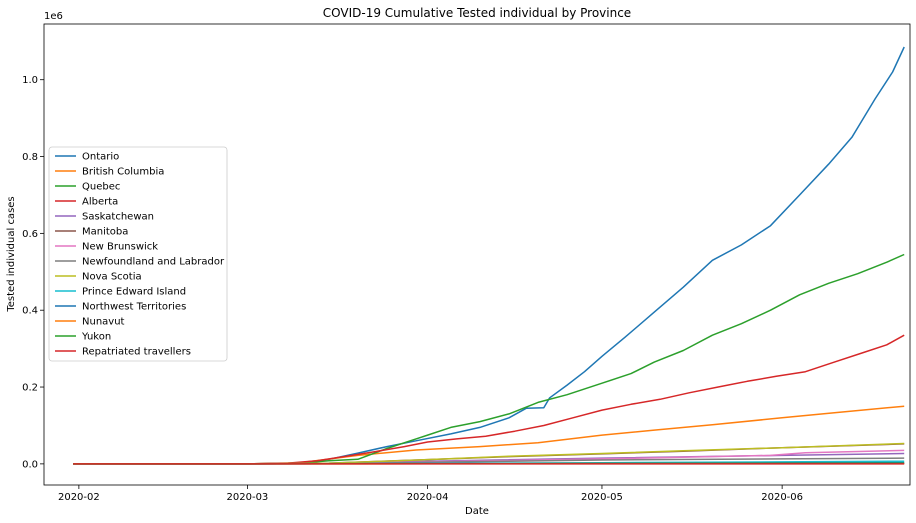 Image resolution: width=916 pixels, height=523 pixels. Describe the element at coordinates (30, 311) in the screenshot. I see `y-tick-label: 0.4` at that location.